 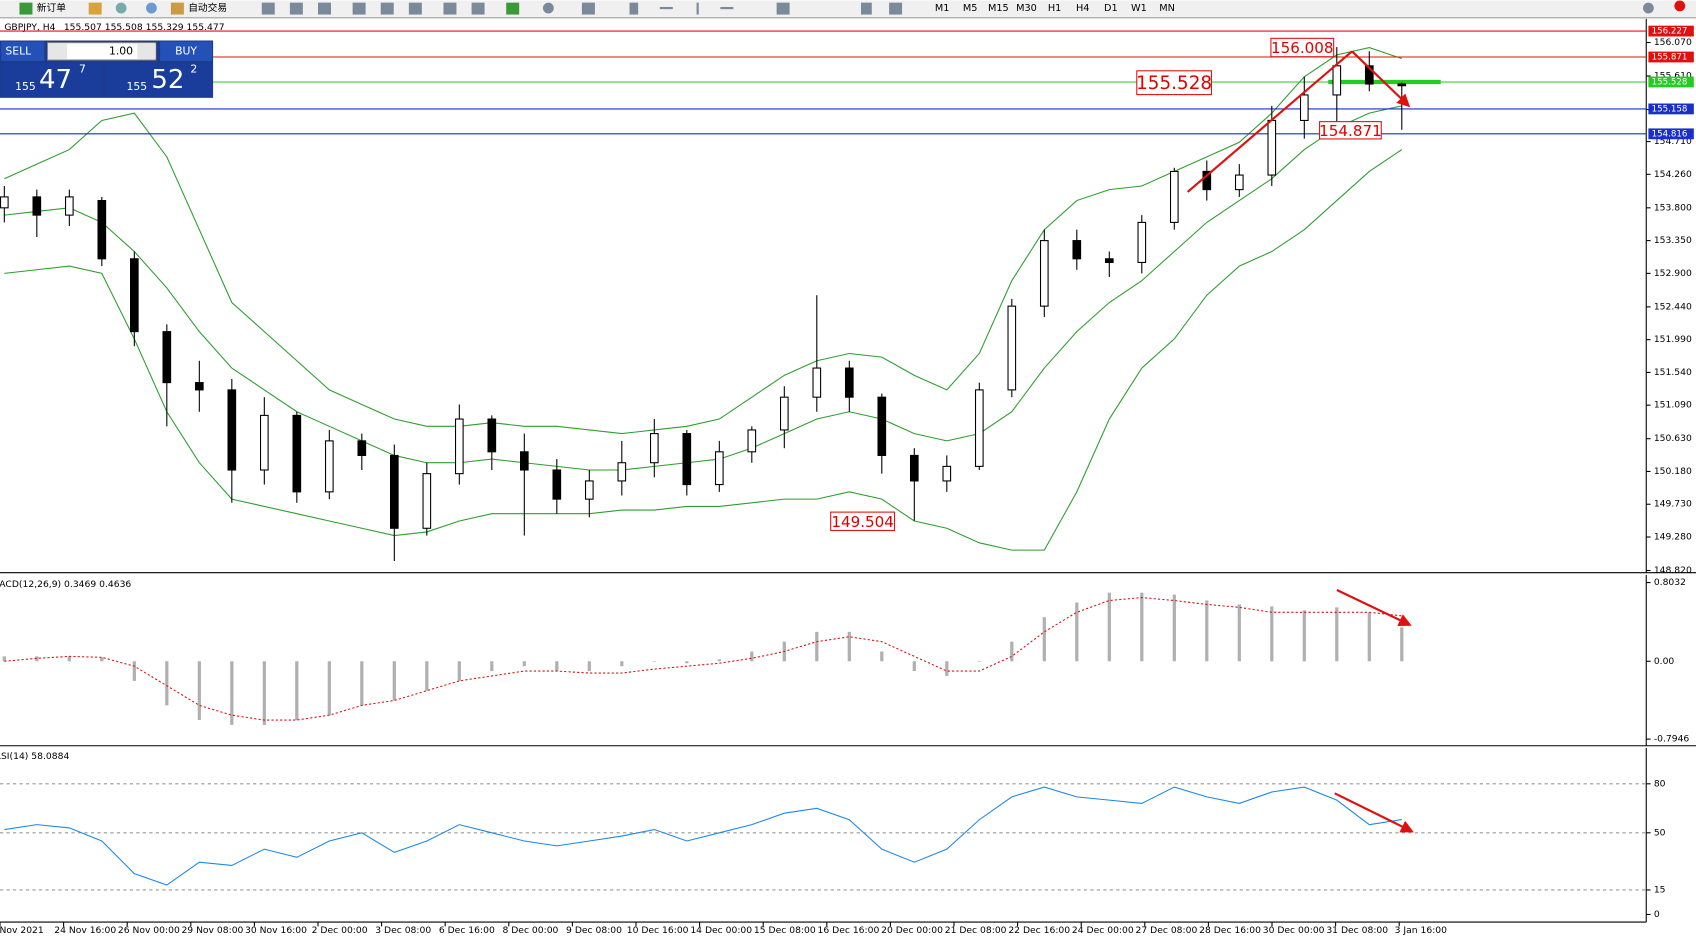 What do you see at coordinates (1657, 914) in the screenshot?
I see `y-tick-label: 0` at bounding box center [1657, 914].